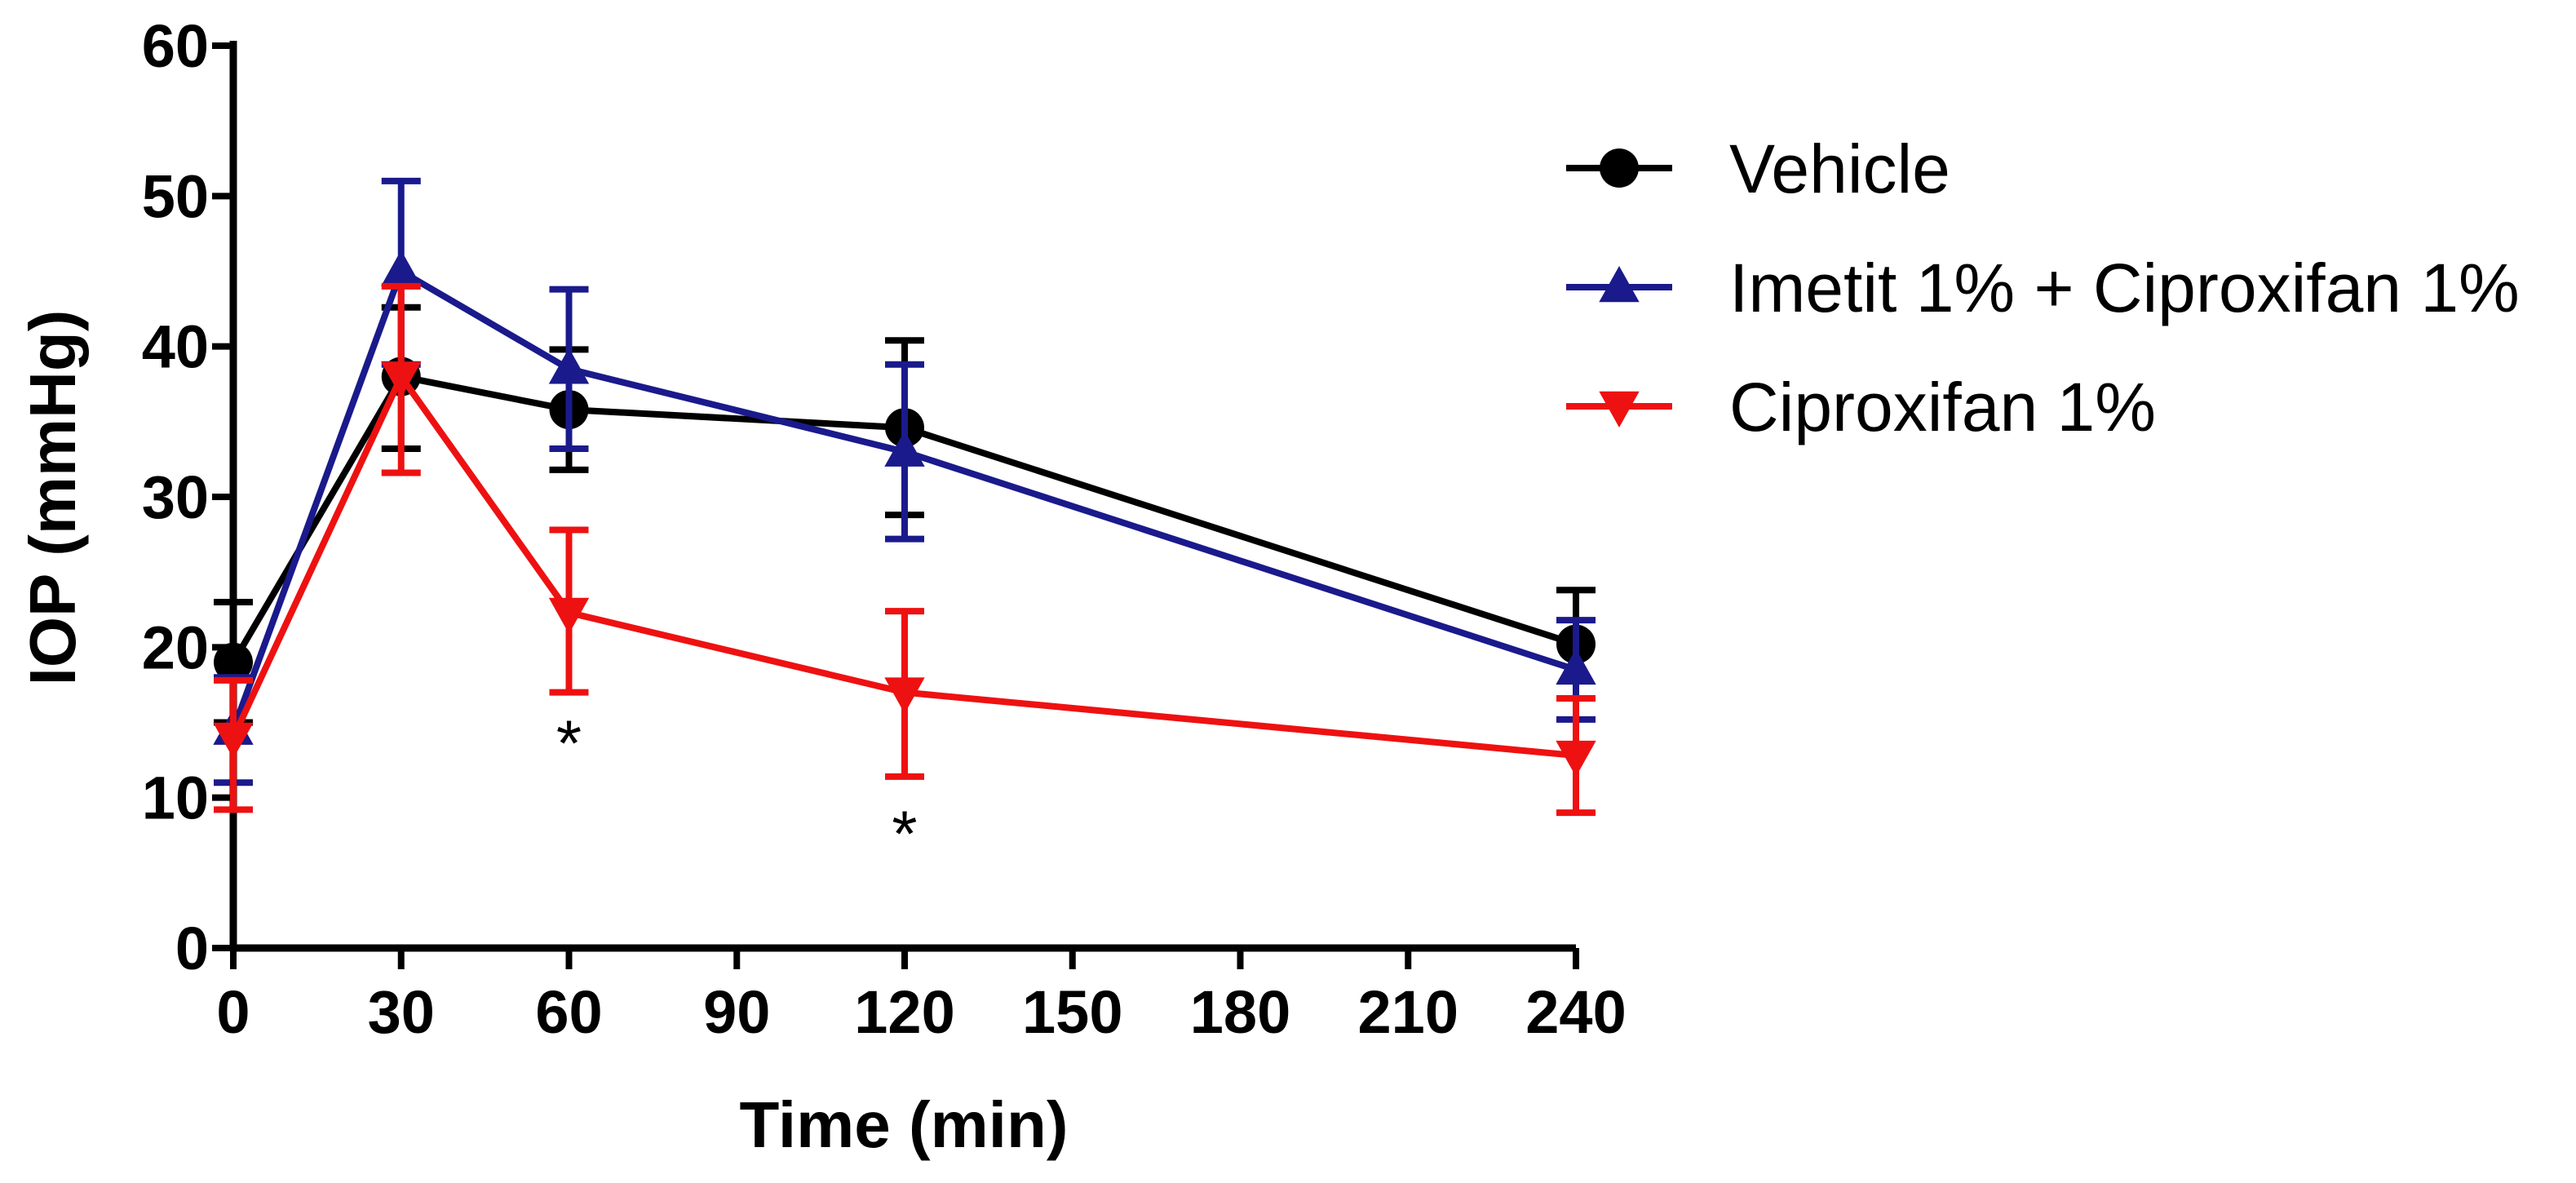 This screenshot has width=2576, height=1183. I want to click on x-tick-label: 240, so click(1575, 1012).